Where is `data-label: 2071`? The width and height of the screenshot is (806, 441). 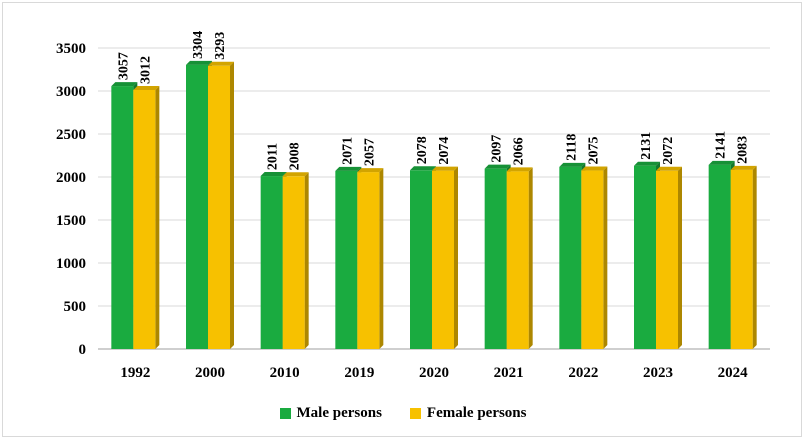 data-label: 2071 is located at coordinates (347, 151).